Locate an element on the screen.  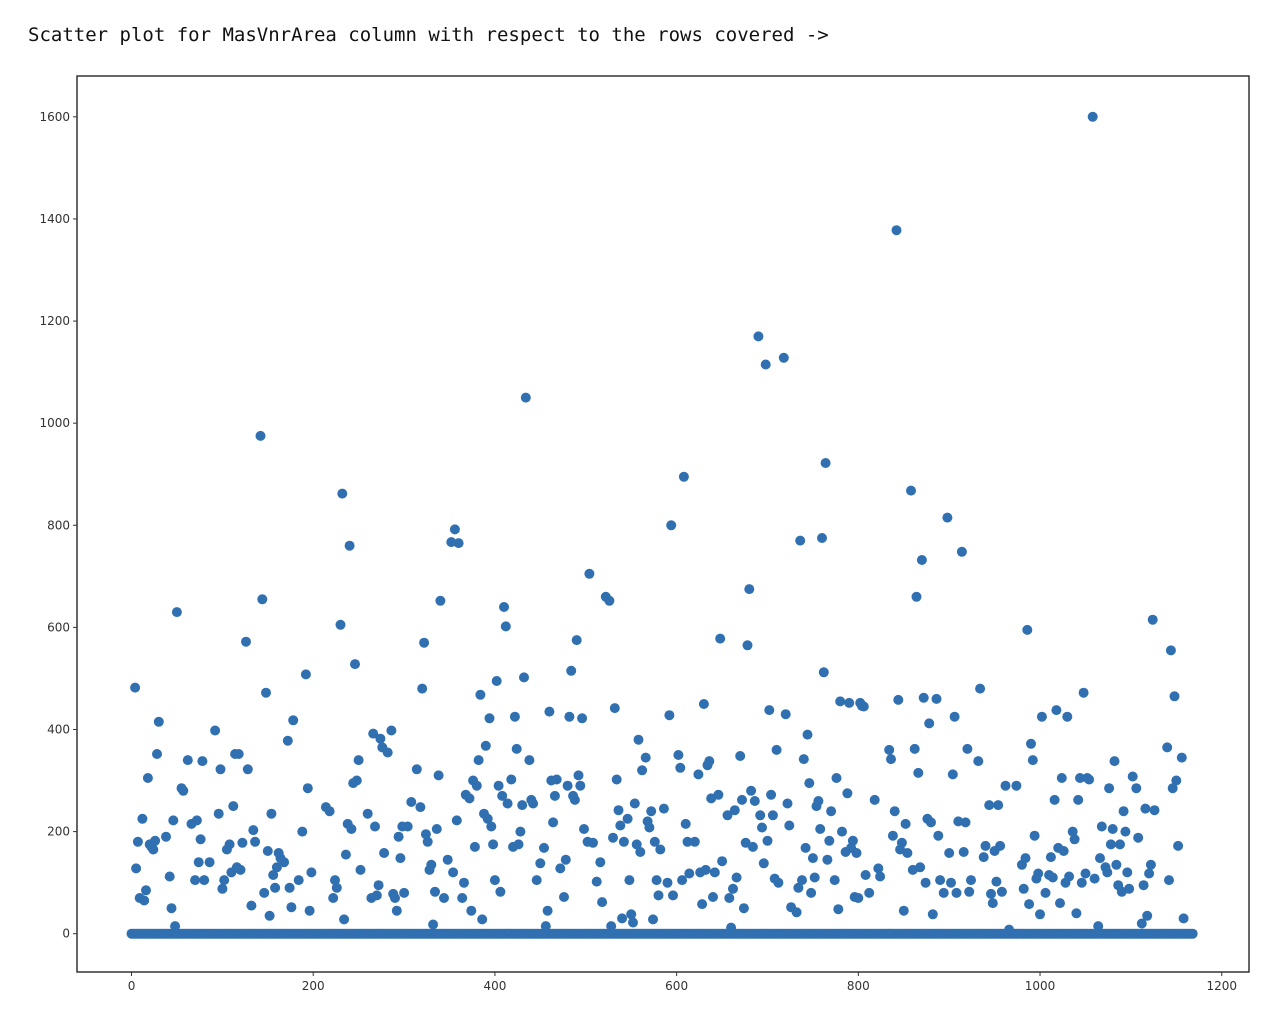
y-tick-label: 200 is located at coordinates (58, 832).